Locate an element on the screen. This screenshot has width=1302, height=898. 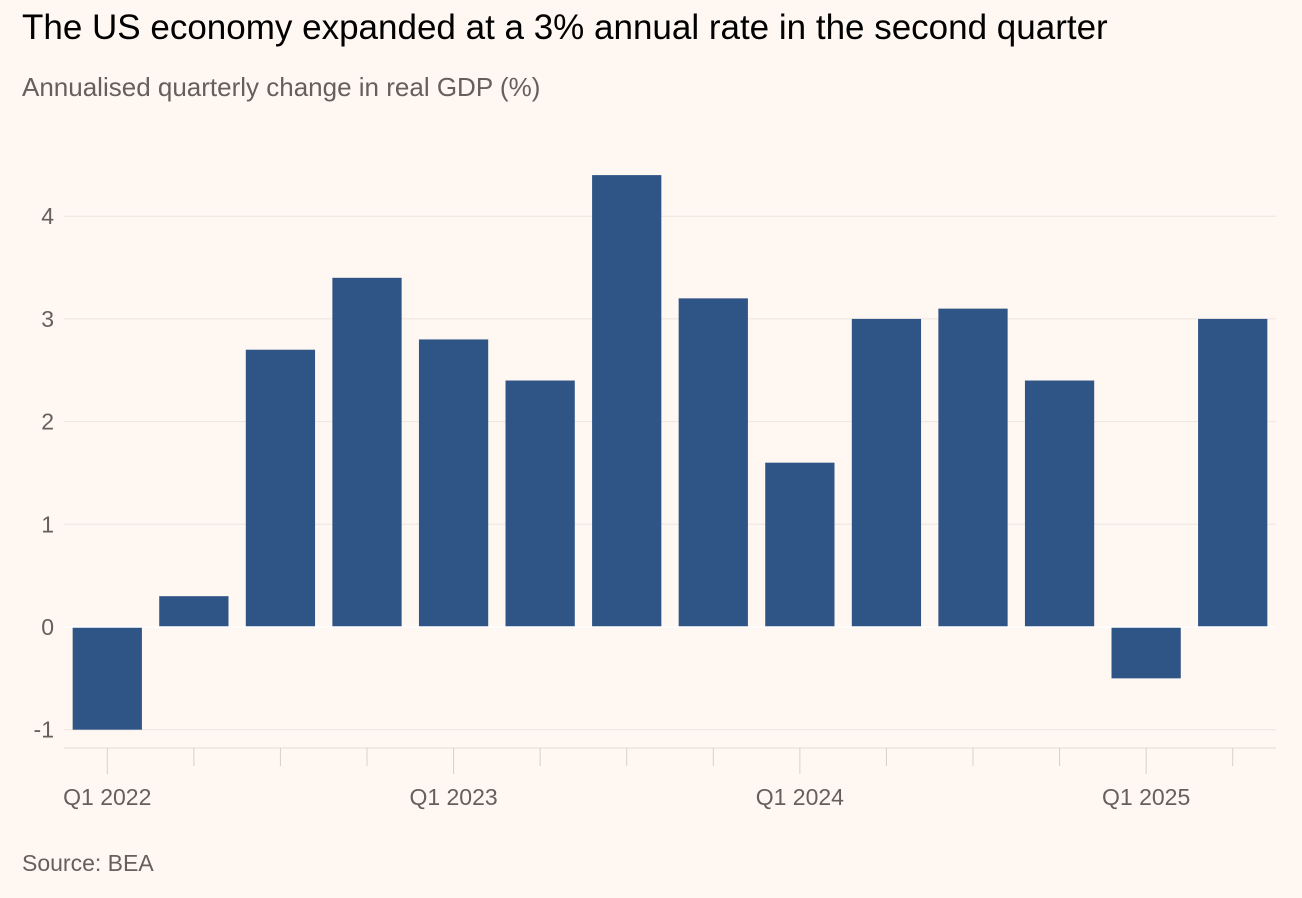
bar-q1-2022 is located at coordinates (107, 678).